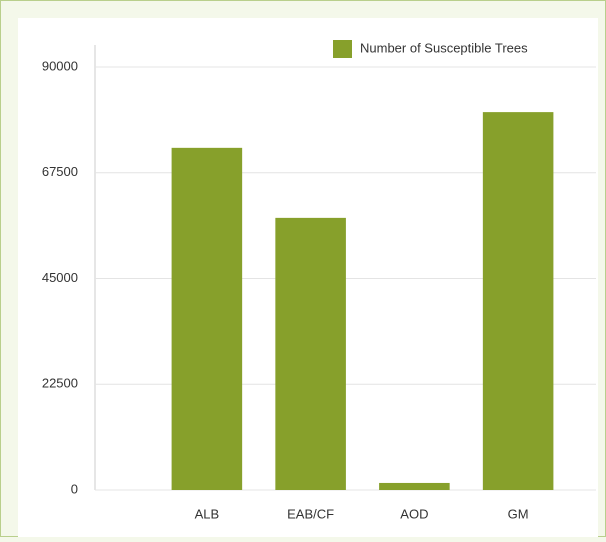 The width and height of the screenshot is (606, 542). I want to click on x-tick-label: AOD, so click(414, 513).